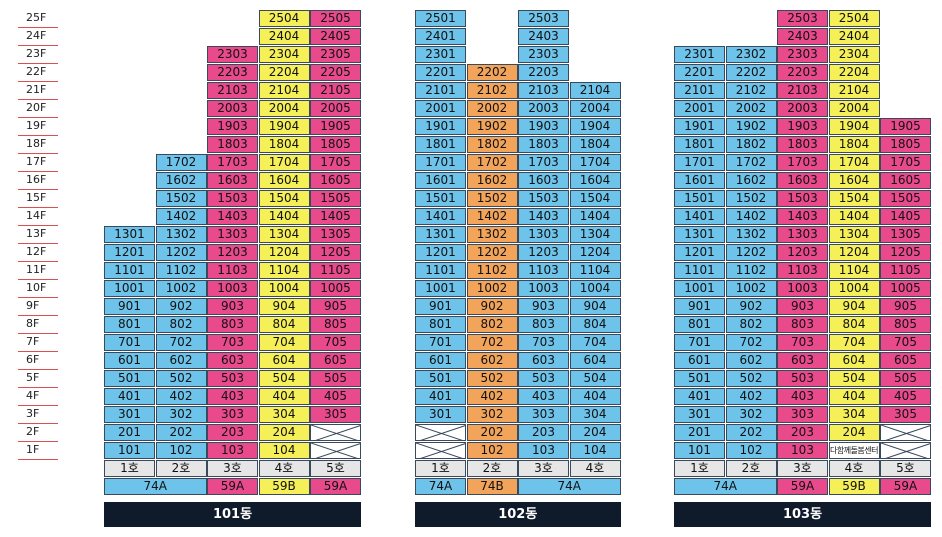 Image resolution: width=942 pixels, height=537 pixels. What do you see at coordinates (284, 54) in the screenshot?
I see `unit-cell: 2304` at bounding box center [284, 54].